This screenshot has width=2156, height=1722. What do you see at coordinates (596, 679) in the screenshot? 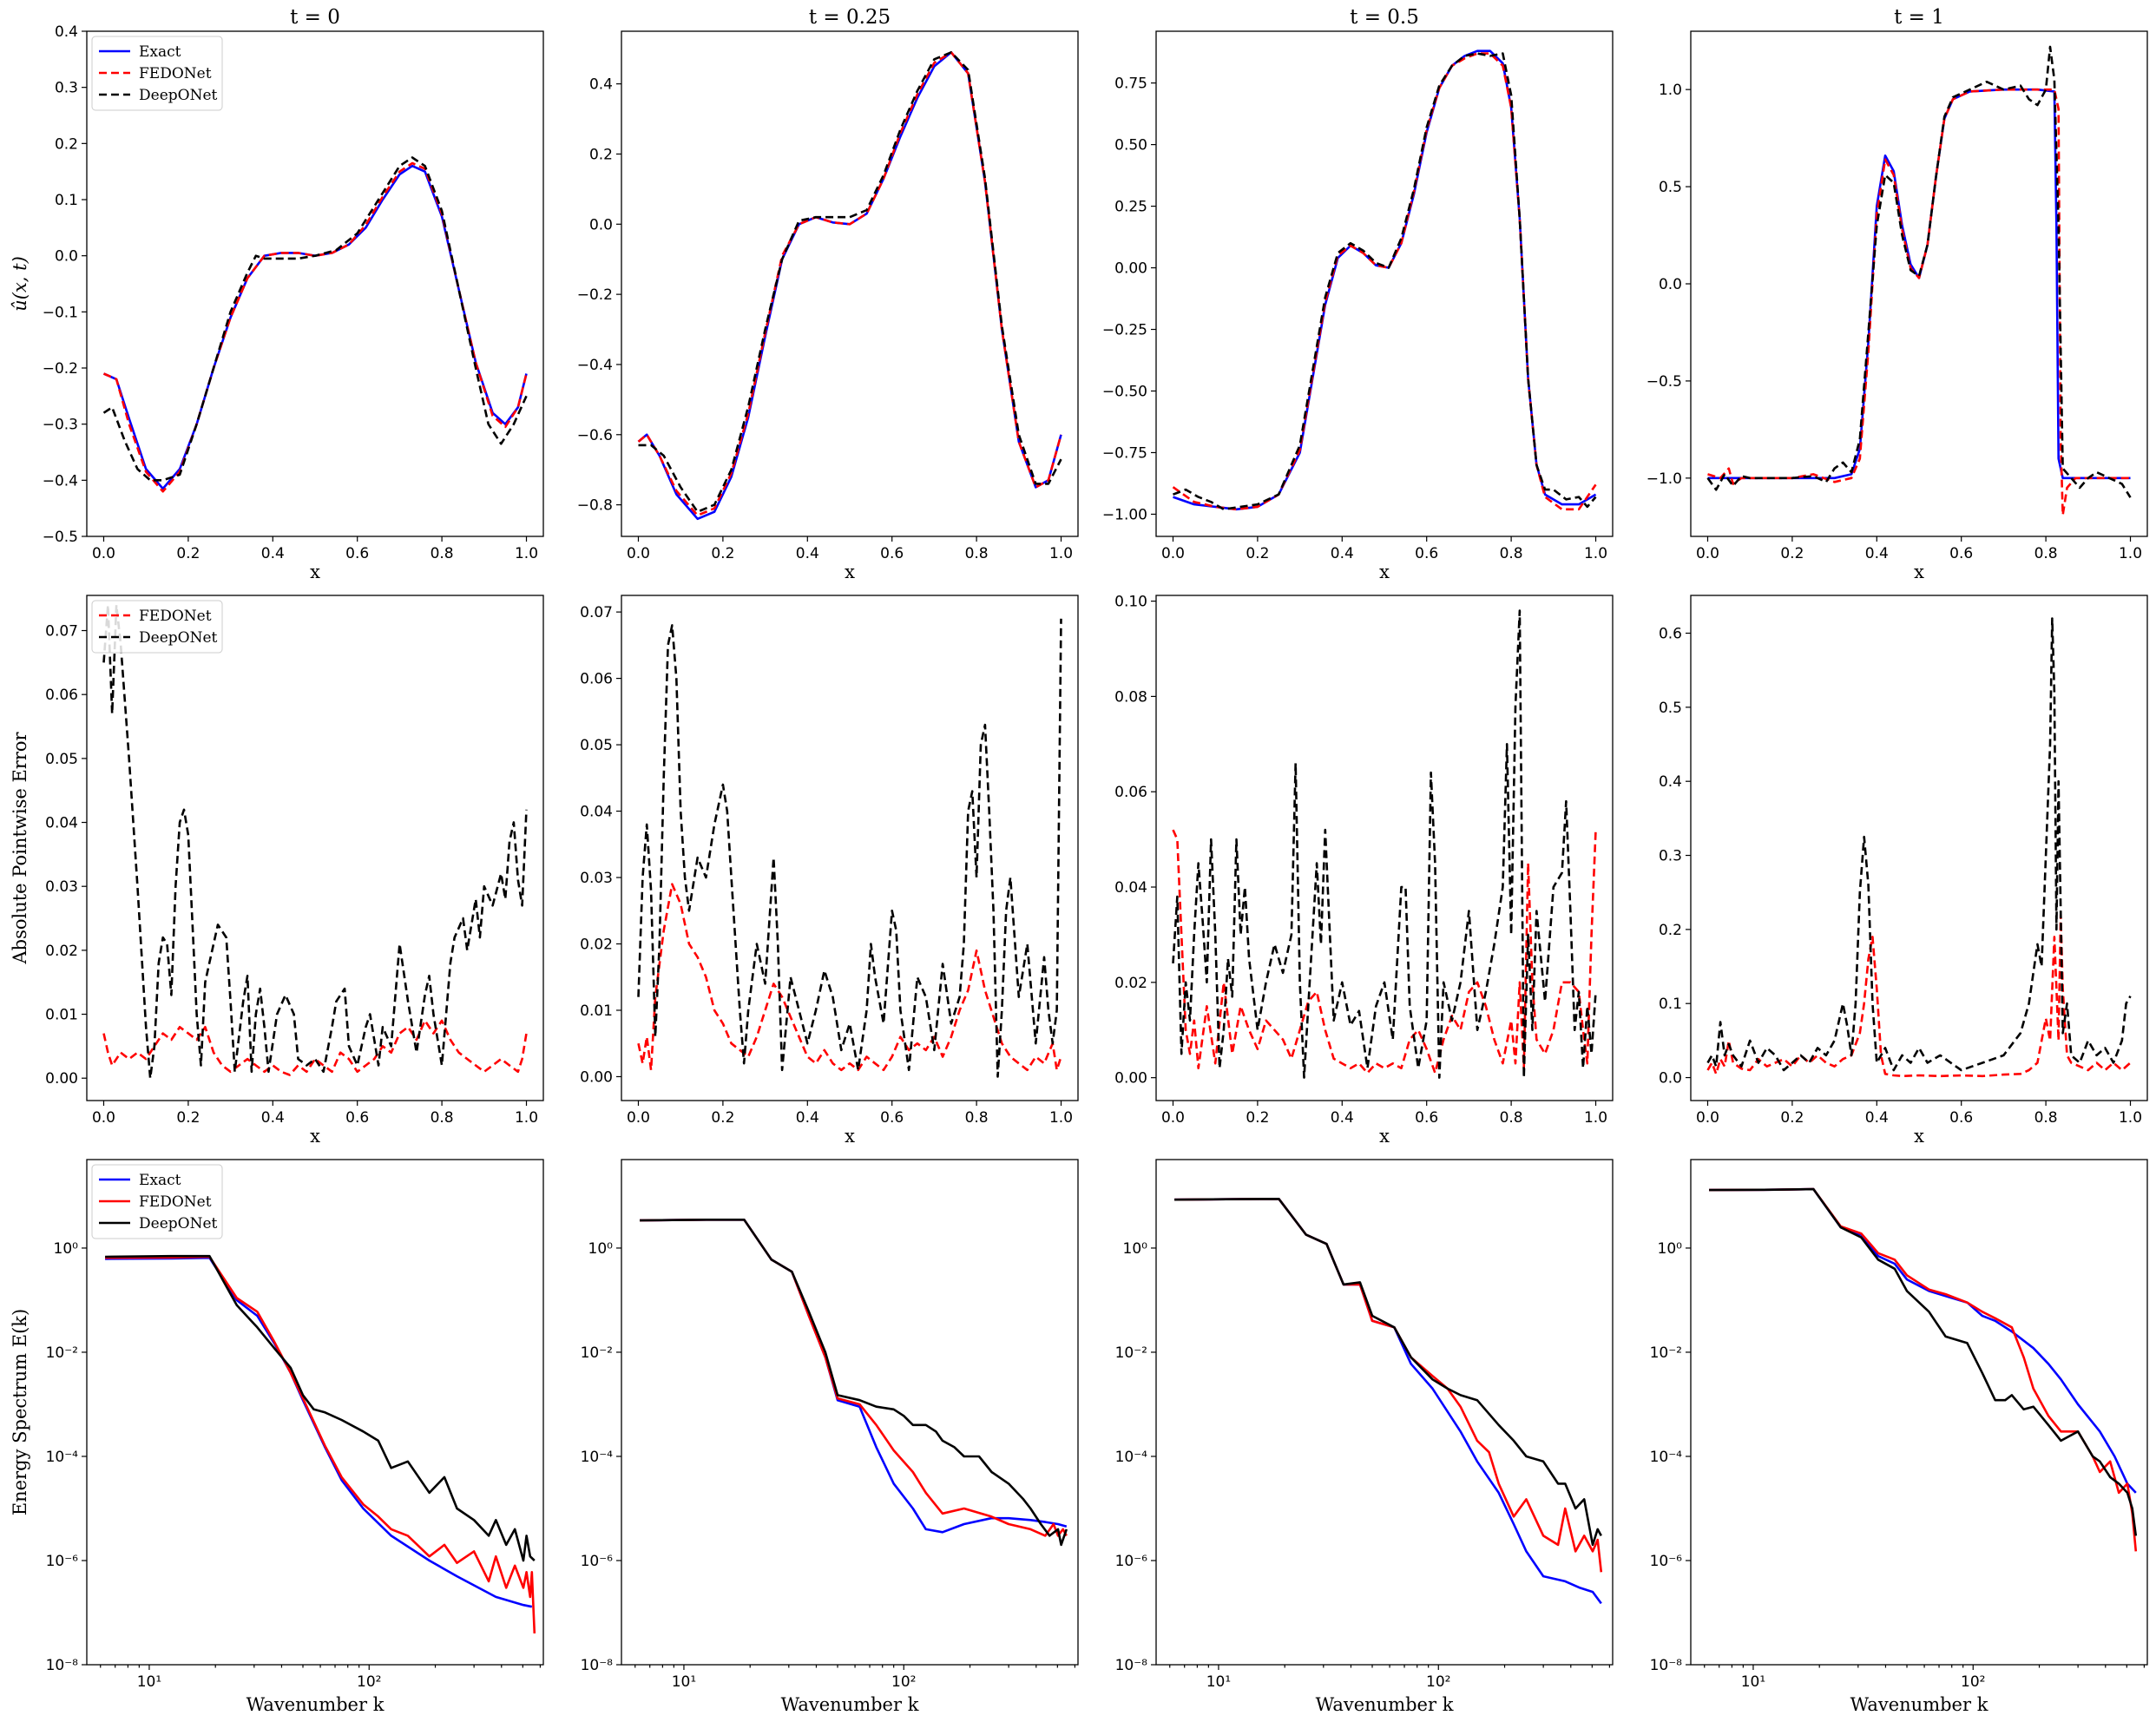
I see `y-tick-label: 0.06` at bounding box center [596, 679].